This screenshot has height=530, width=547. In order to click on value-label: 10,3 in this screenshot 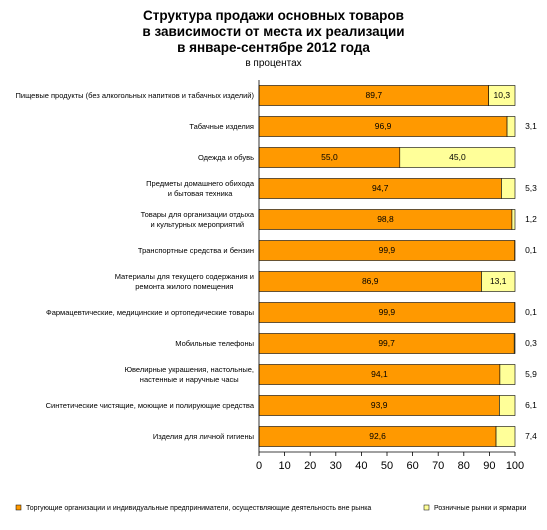, I will do `click(502, 95)`.